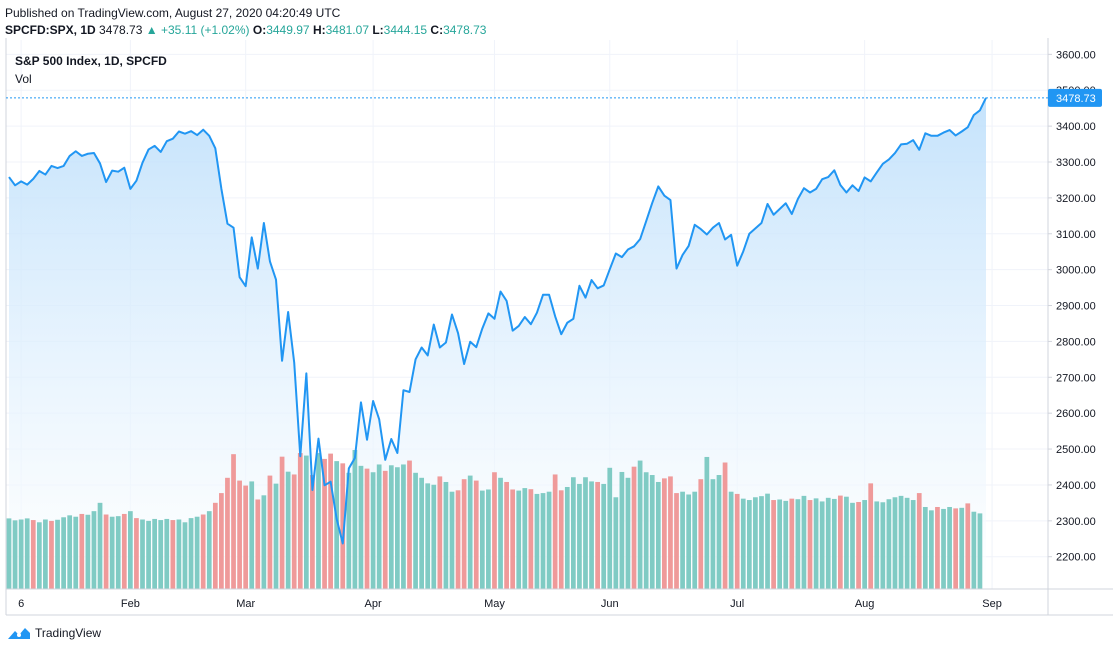 This screenshot has width=1113, height=653. Describe the element at coordinates (1076, 307) in the screenshot. I see `y-tick-label: 2900.00` at that location.